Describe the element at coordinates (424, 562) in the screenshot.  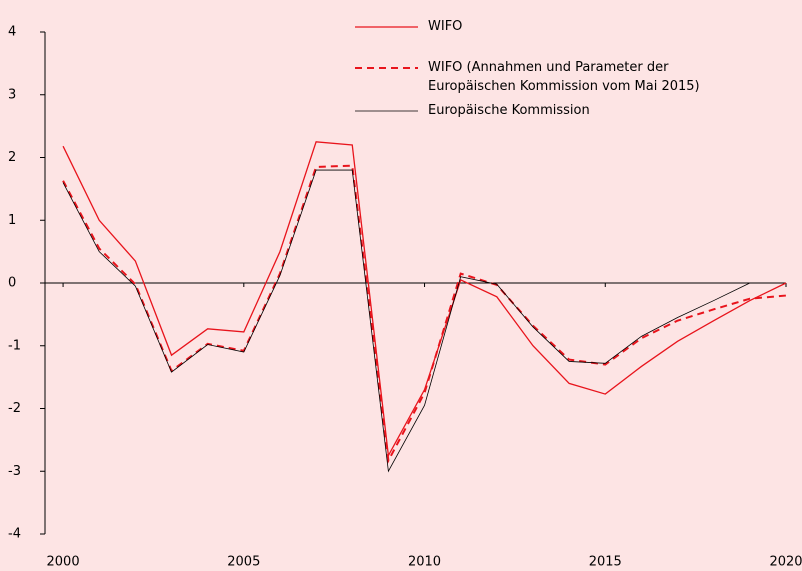
I see `x-tick-label: 2010` at that location.